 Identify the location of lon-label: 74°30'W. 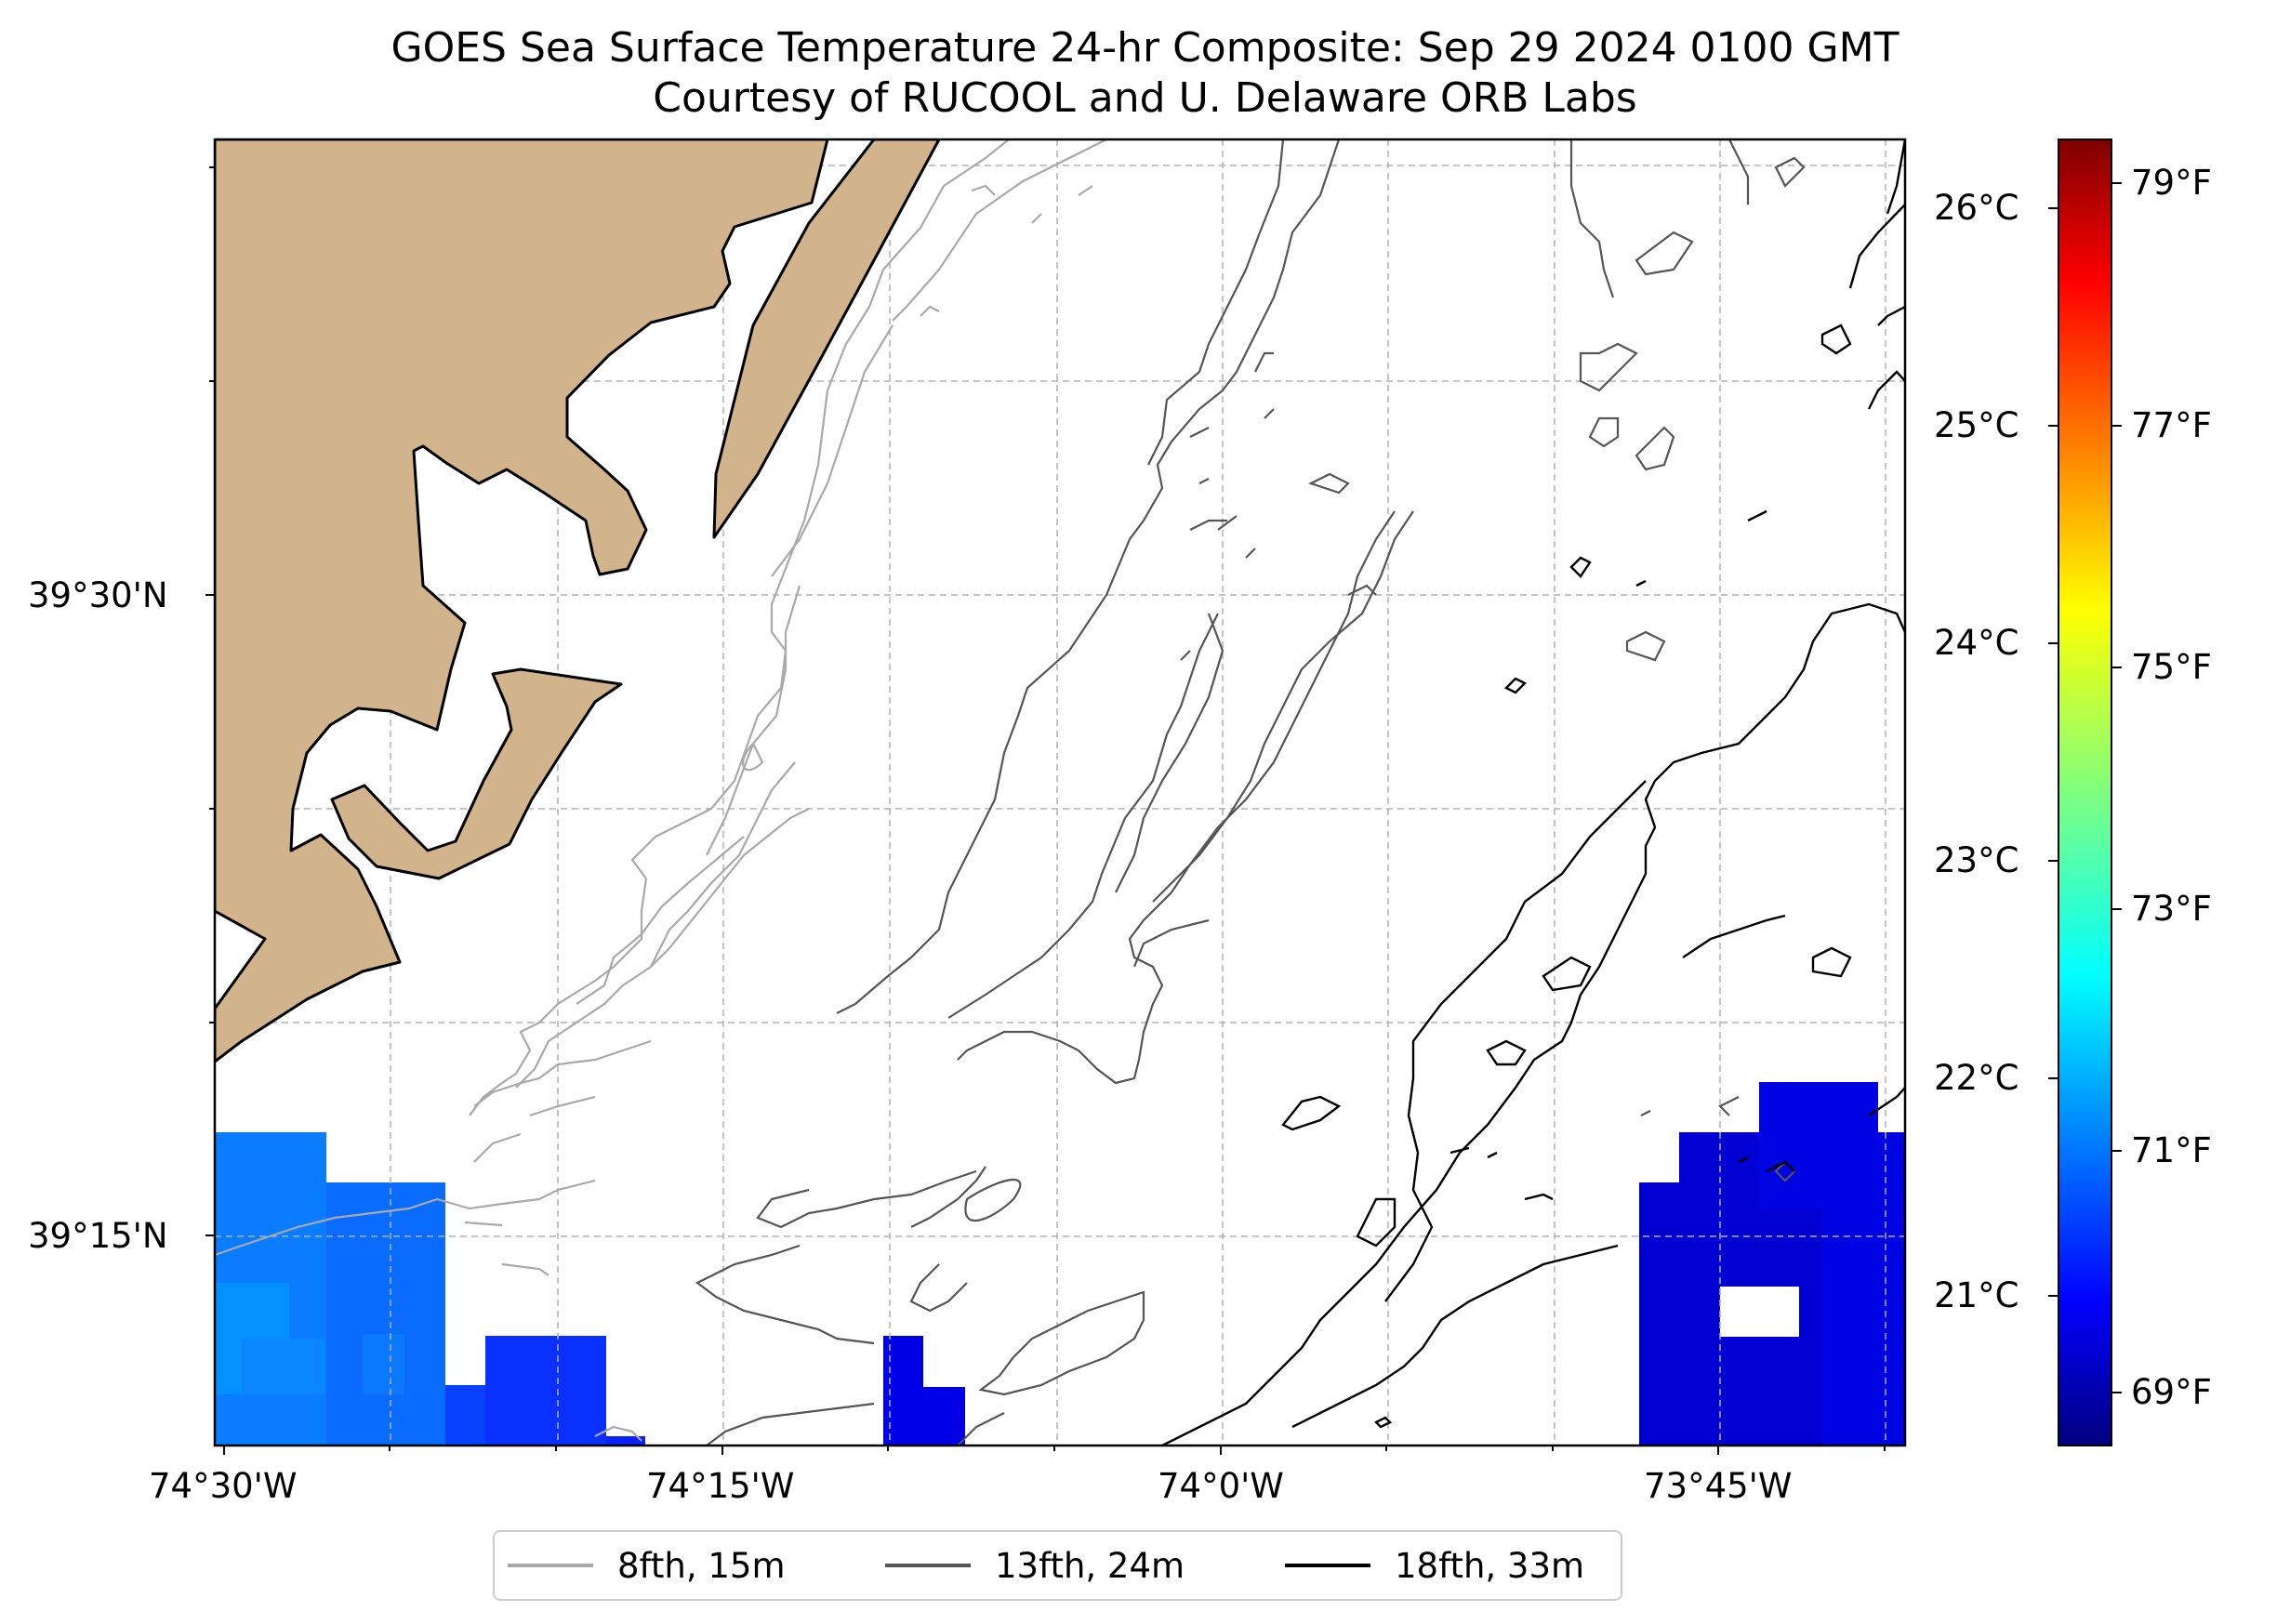
(223, 1486).